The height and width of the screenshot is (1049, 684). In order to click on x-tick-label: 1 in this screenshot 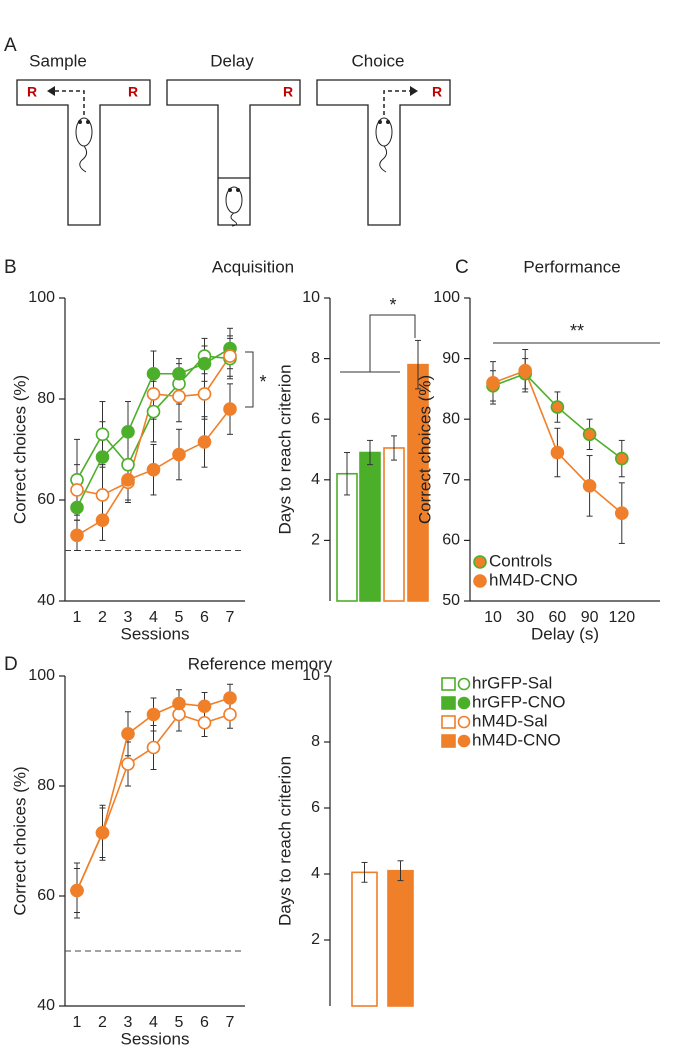, I will do `click(77, 1022)`.